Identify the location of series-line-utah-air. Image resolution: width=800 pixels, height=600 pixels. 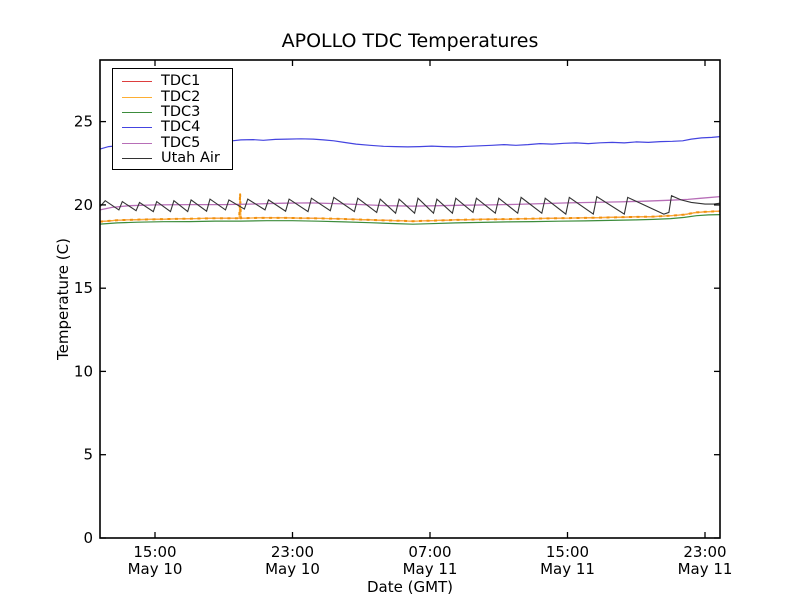
(410, 205).